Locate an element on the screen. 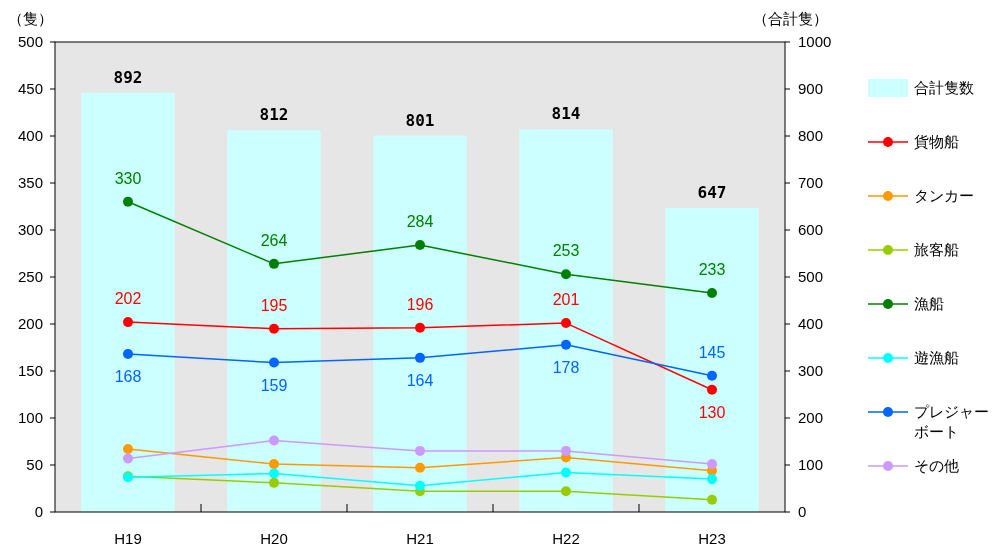 The width and height of the screenshot is (1004, 551). y2-tick-label: 300 is located at coordinates (811, 371).